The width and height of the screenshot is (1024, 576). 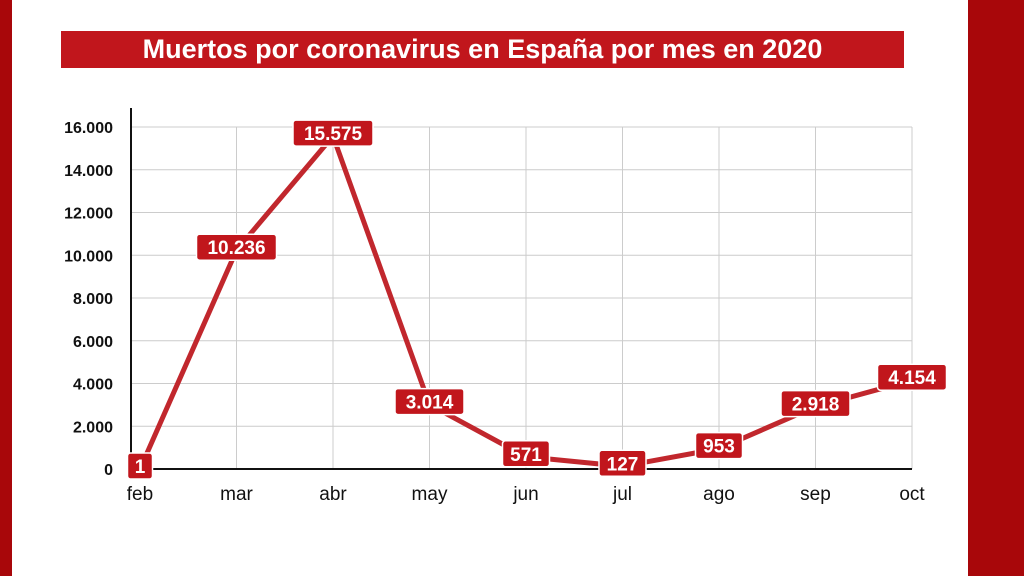 I want to click on y-tick-label: 6.000, so click(x=93, y=342).